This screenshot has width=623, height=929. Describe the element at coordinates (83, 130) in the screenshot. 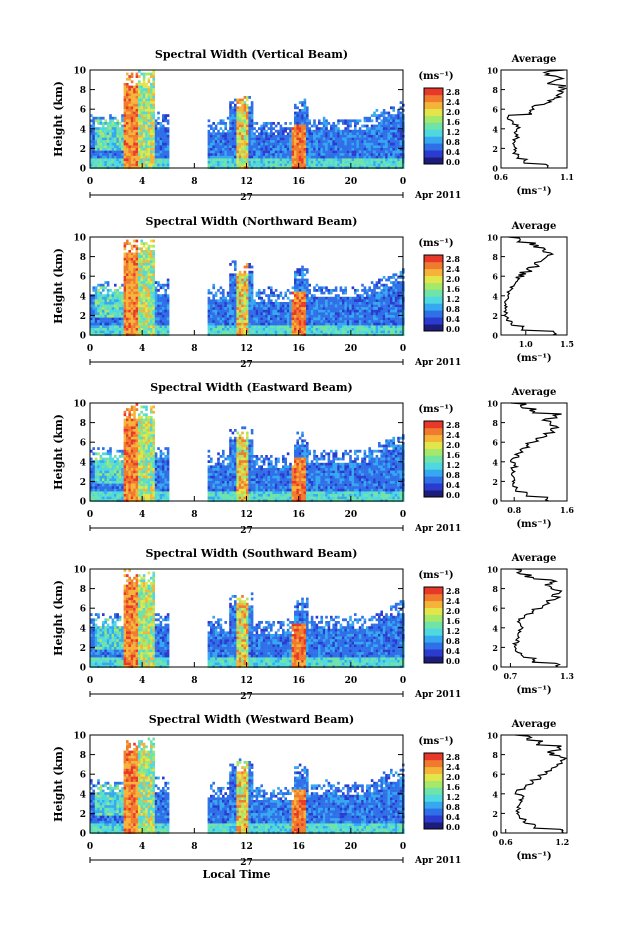

I see `y-tick-label: 4` at that location.